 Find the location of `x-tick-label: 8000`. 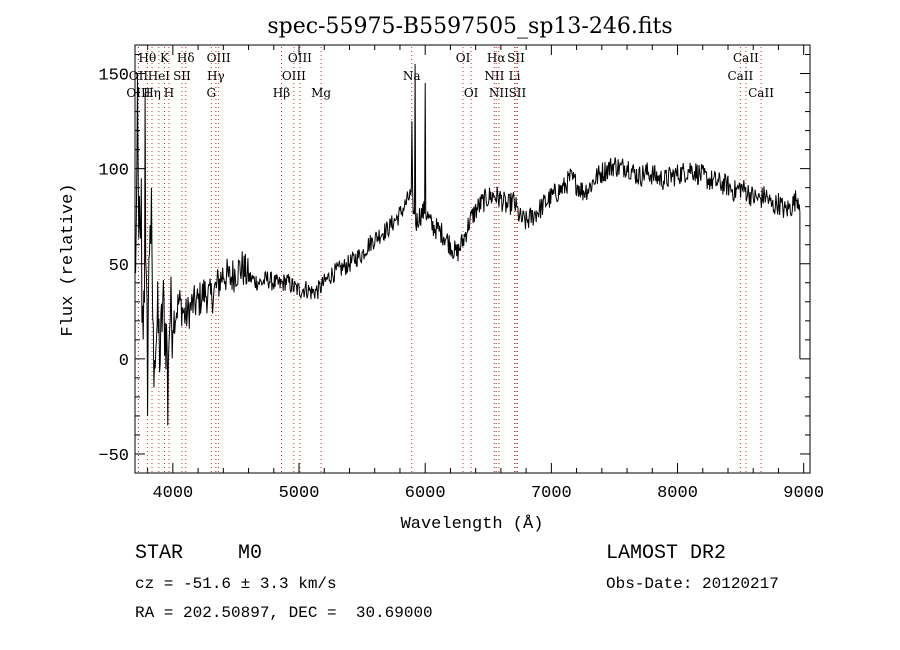

x-tick-label: 8000 is located at coordinates (677, 493).